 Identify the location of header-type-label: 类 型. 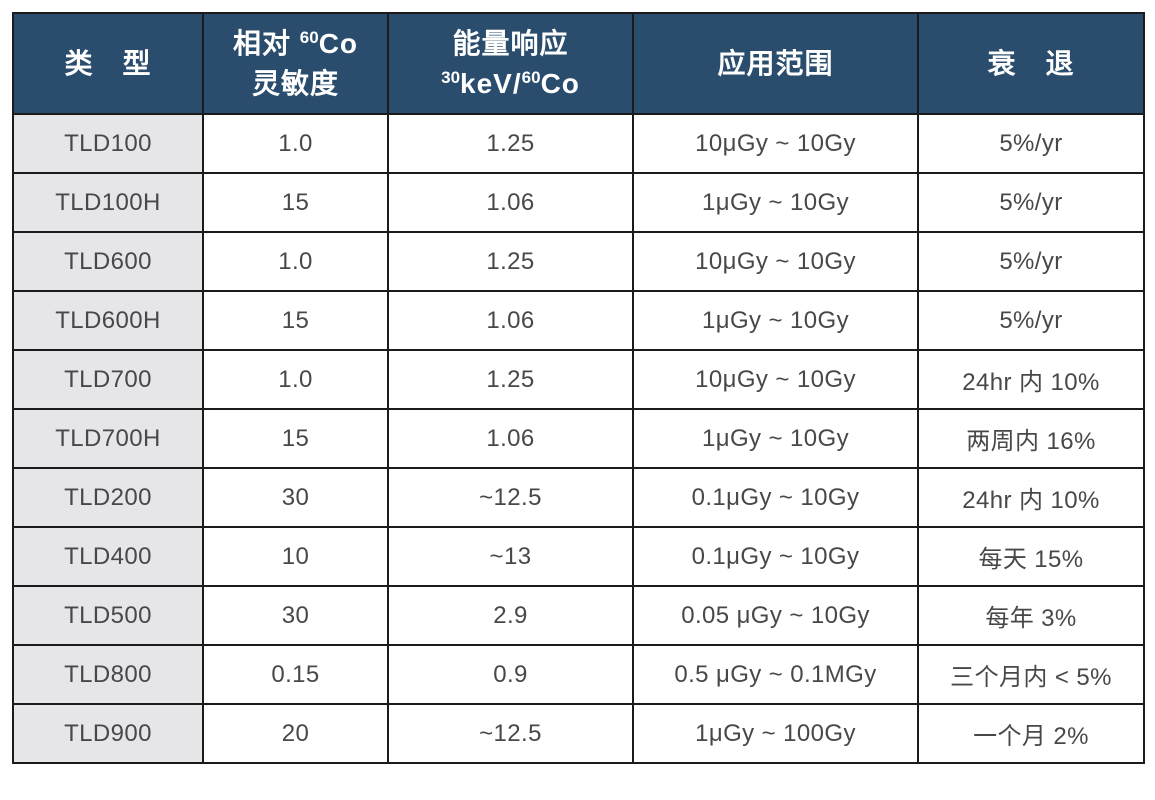
(108, 63).